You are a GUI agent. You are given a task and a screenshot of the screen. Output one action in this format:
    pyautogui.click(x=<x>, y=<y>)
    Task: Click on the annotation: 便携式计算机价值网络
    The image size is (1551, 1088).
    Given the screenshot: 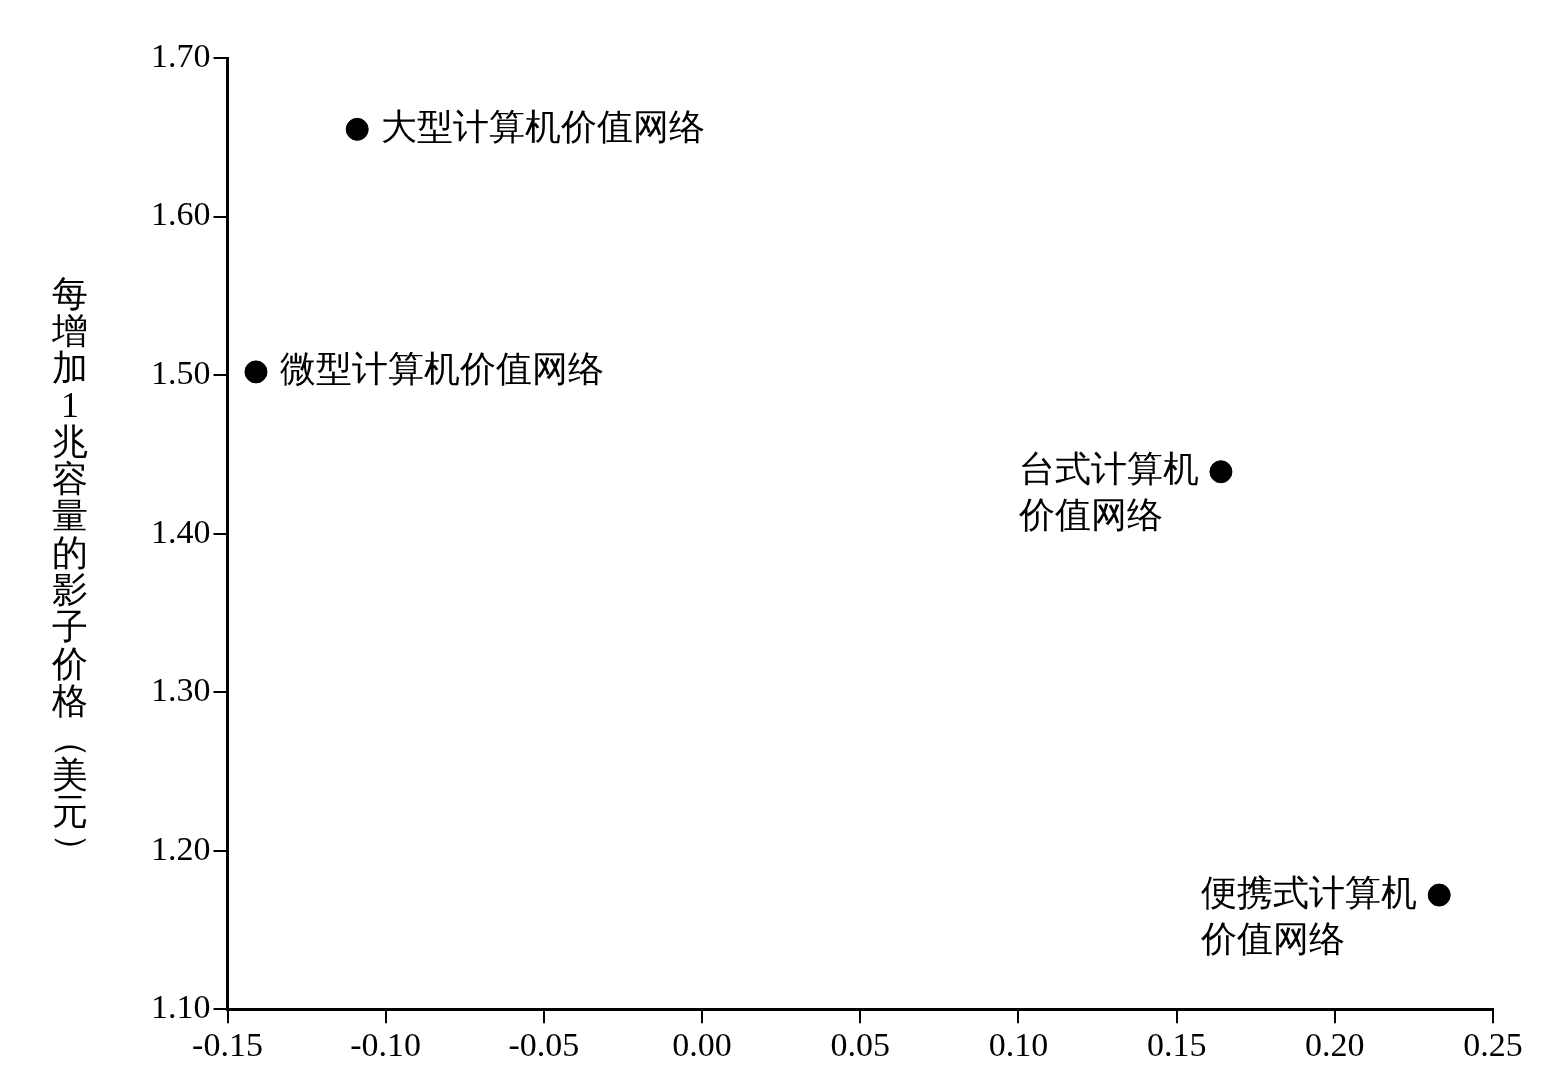 What is the action you would take?
    pyautogui.click(x=1309, y=915)
    